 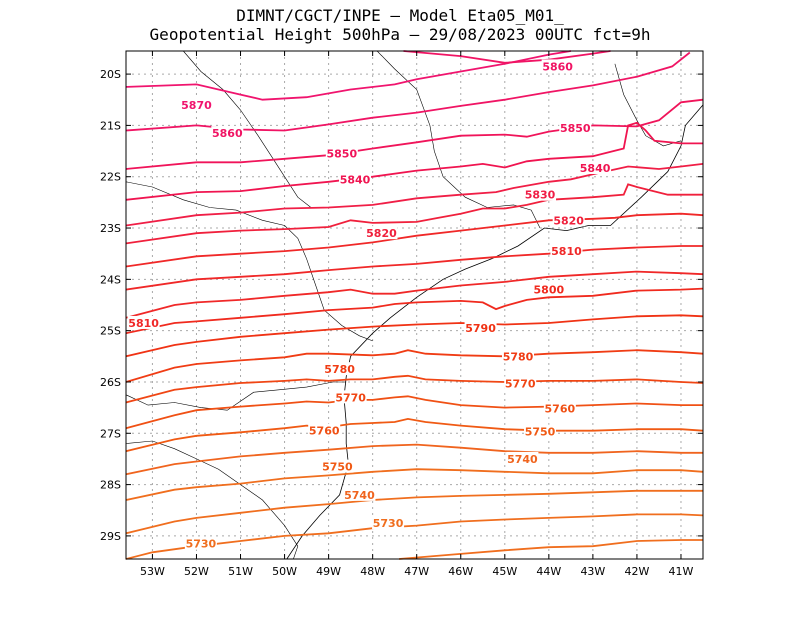 What do you see at coordinates (240, 571) in the screenshot?
I see `x-tick-label: 51W` at bounding box center [240, 571].